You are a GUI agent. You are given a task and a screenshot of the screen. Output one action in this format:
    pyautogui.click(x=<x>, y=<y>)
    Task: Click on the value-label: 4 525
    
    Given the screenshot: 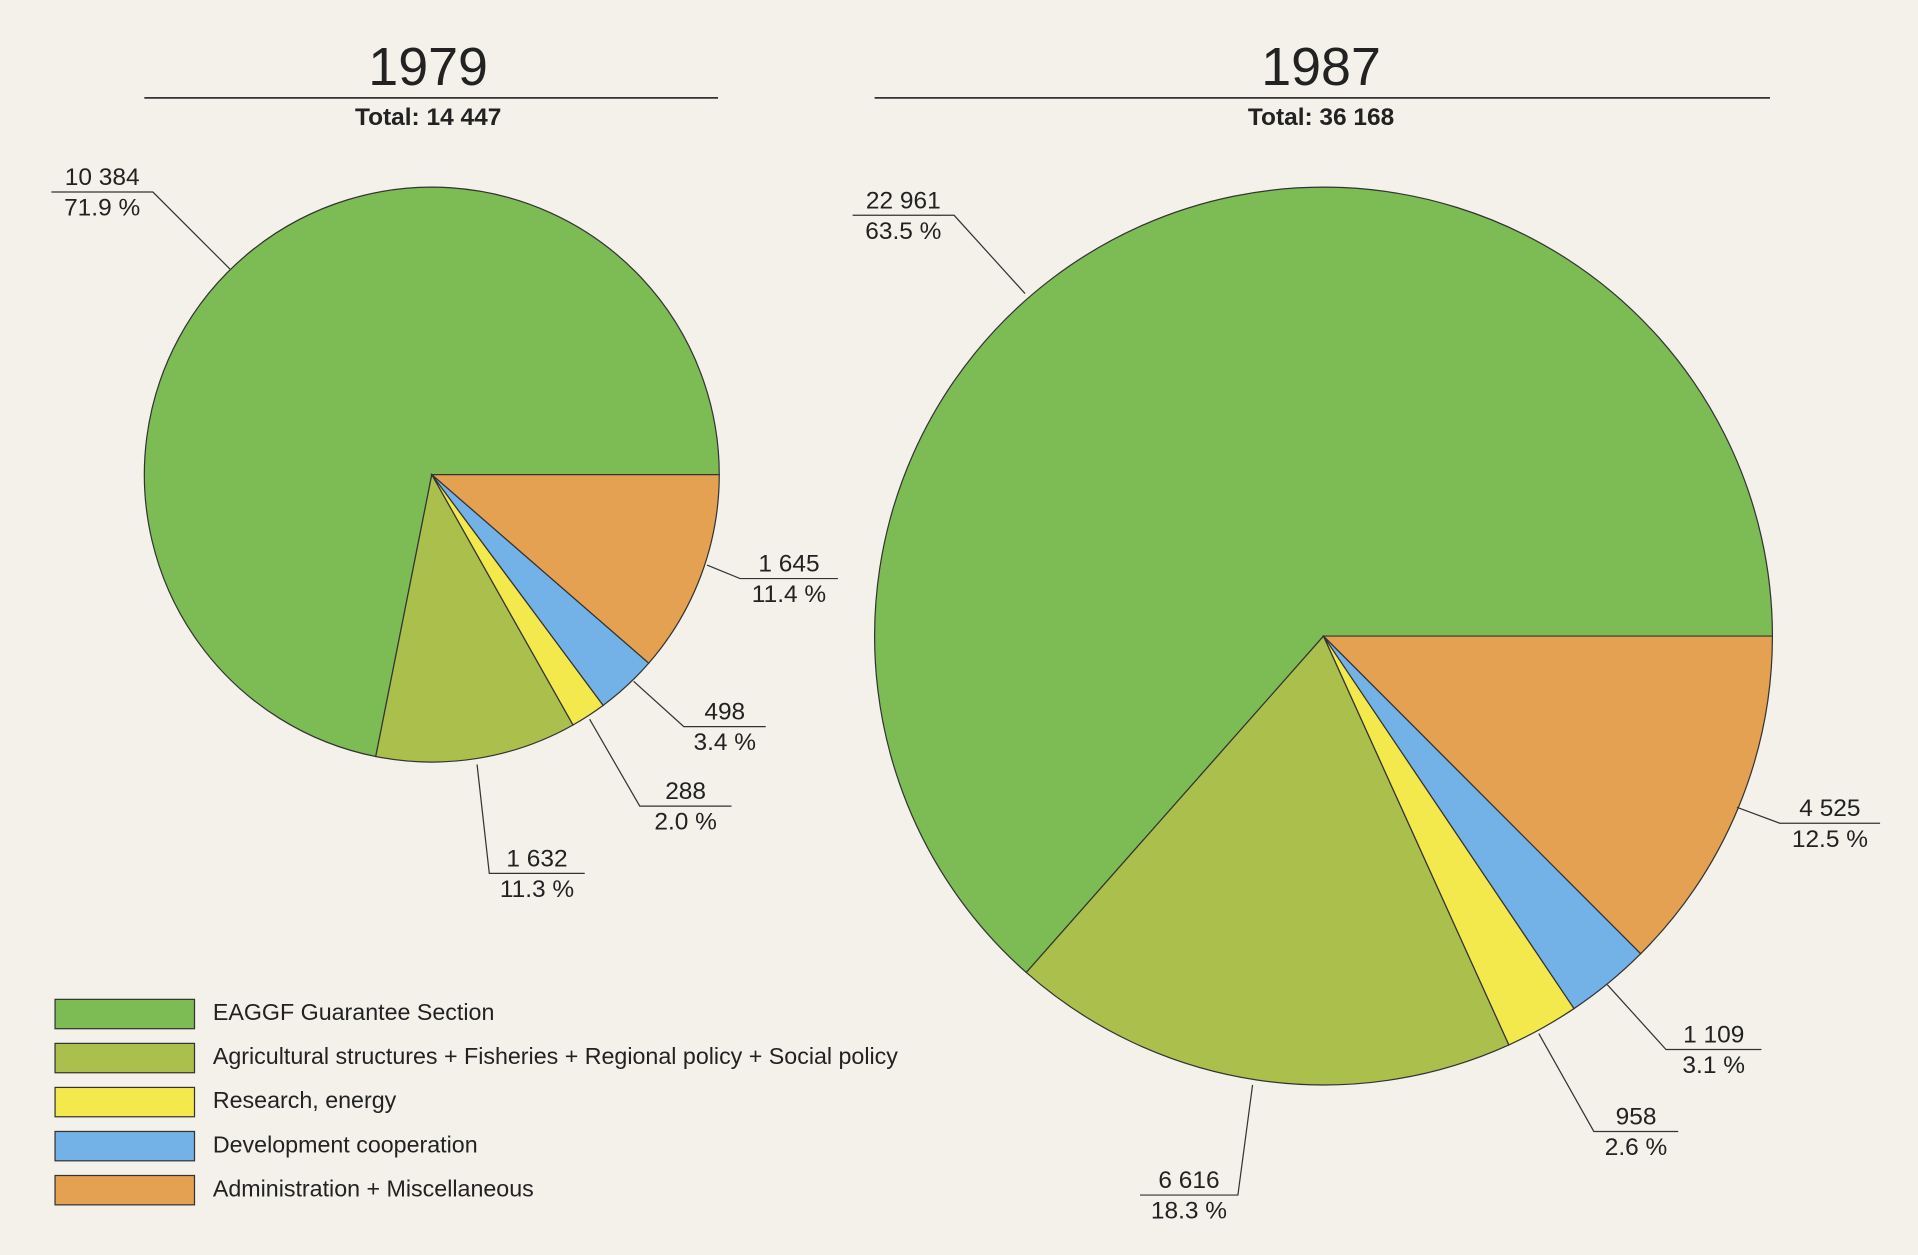 What is the action you would take?
    pyautogui.click(x=1829, y=808)
    